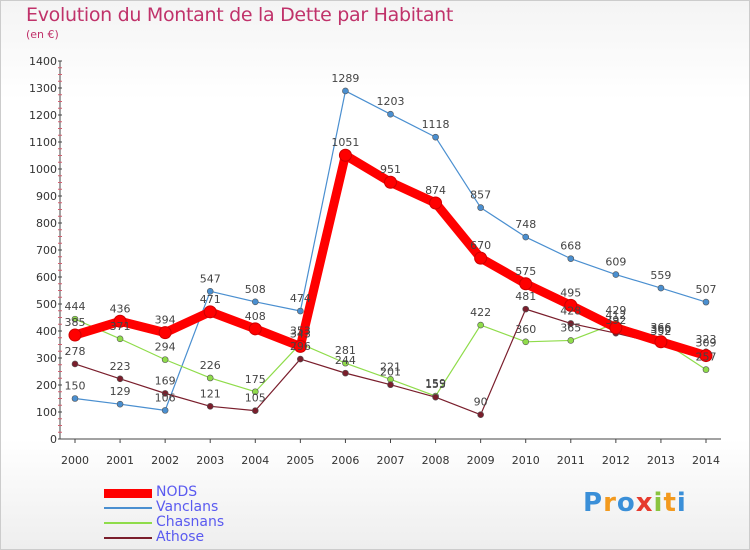 This screenshot has width=750, height=550. Describe the element at coordinates (570, 310) in the screenshot. I see `data-label-athose: 428` at that location.